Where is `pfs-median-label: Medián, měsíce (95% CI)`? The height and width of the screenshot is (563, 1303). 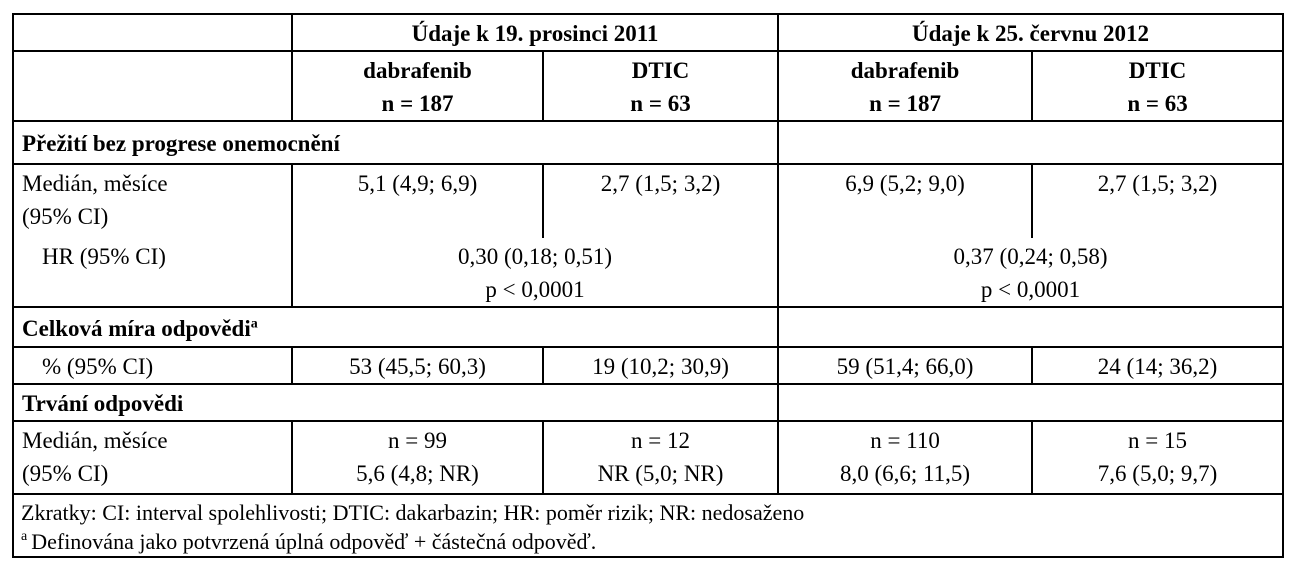
pfs-median-label: Medián, měsíce (95% CI) is located at coordinates (152, 200).